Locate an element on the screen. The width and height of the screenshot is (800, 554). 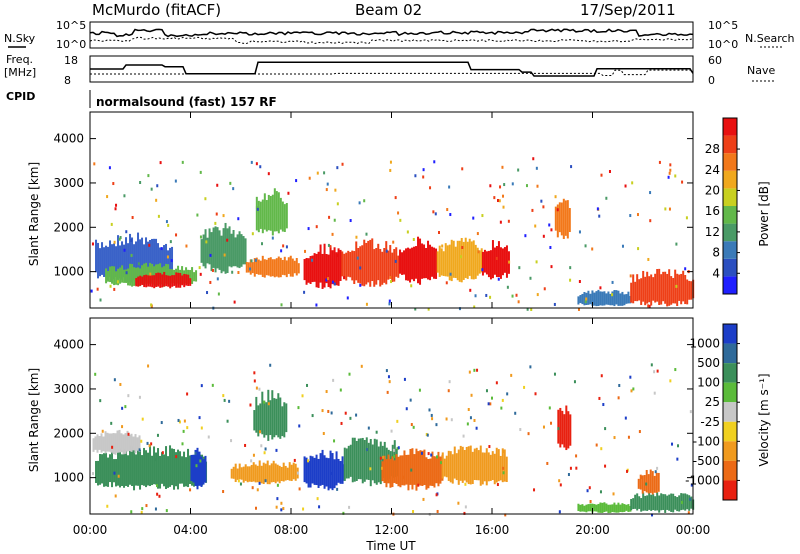
nsearch-label: N.Search is located at coordinates (770, 38).